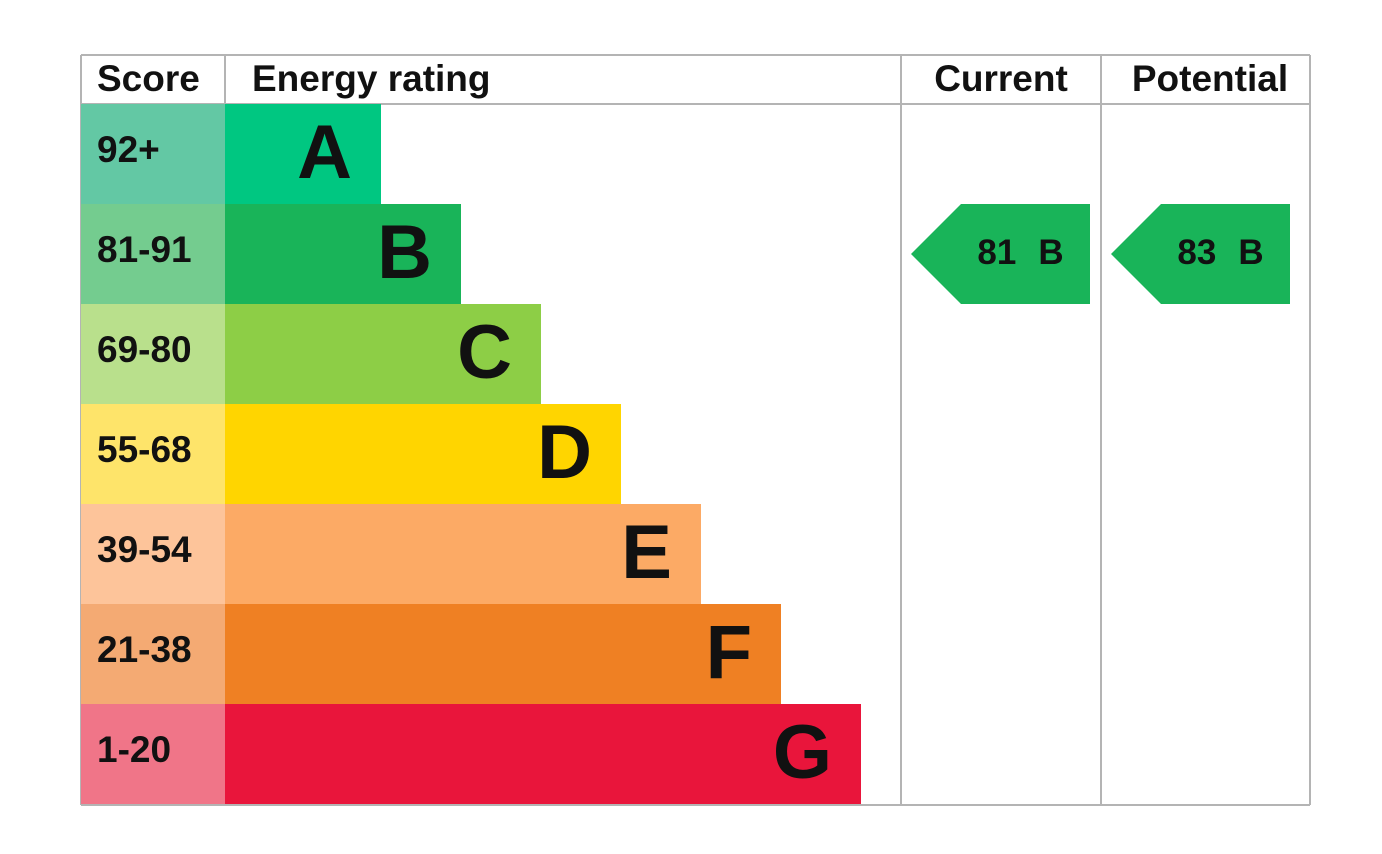 Image resolution: width=1382 pixels, height=854 pixels. Describe the element at coordinates (134, 749) in the screenshot. I see `score-range: 1-20` at that location.